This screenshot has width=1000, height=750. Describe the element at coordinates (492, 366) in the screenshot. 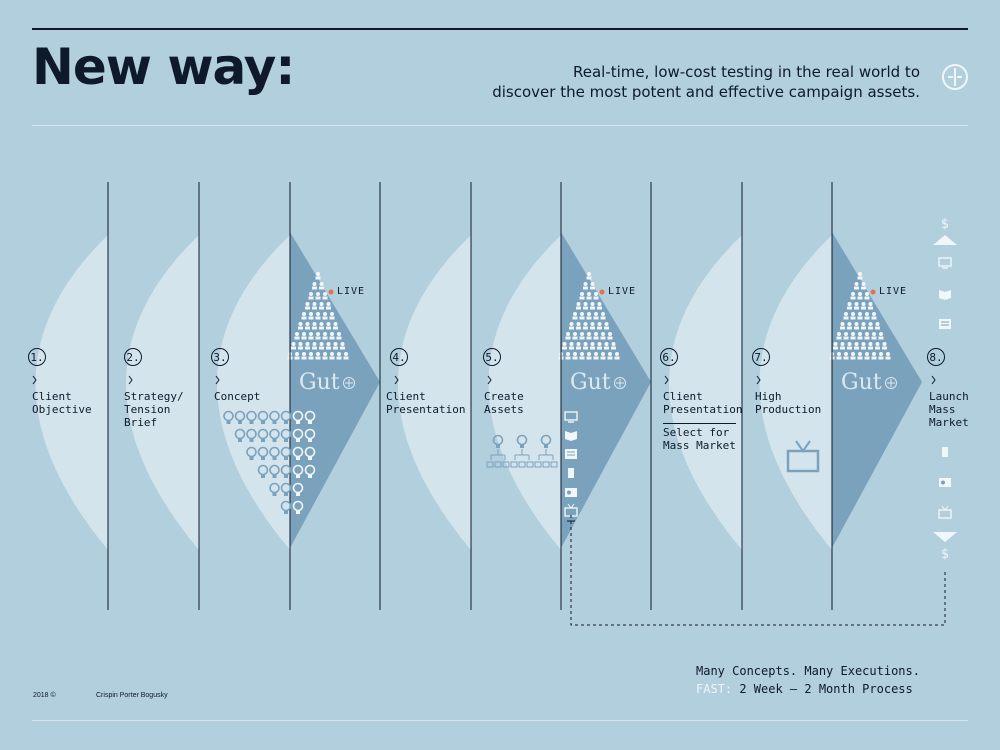

I see `step-number-badge: 5.` at that location.